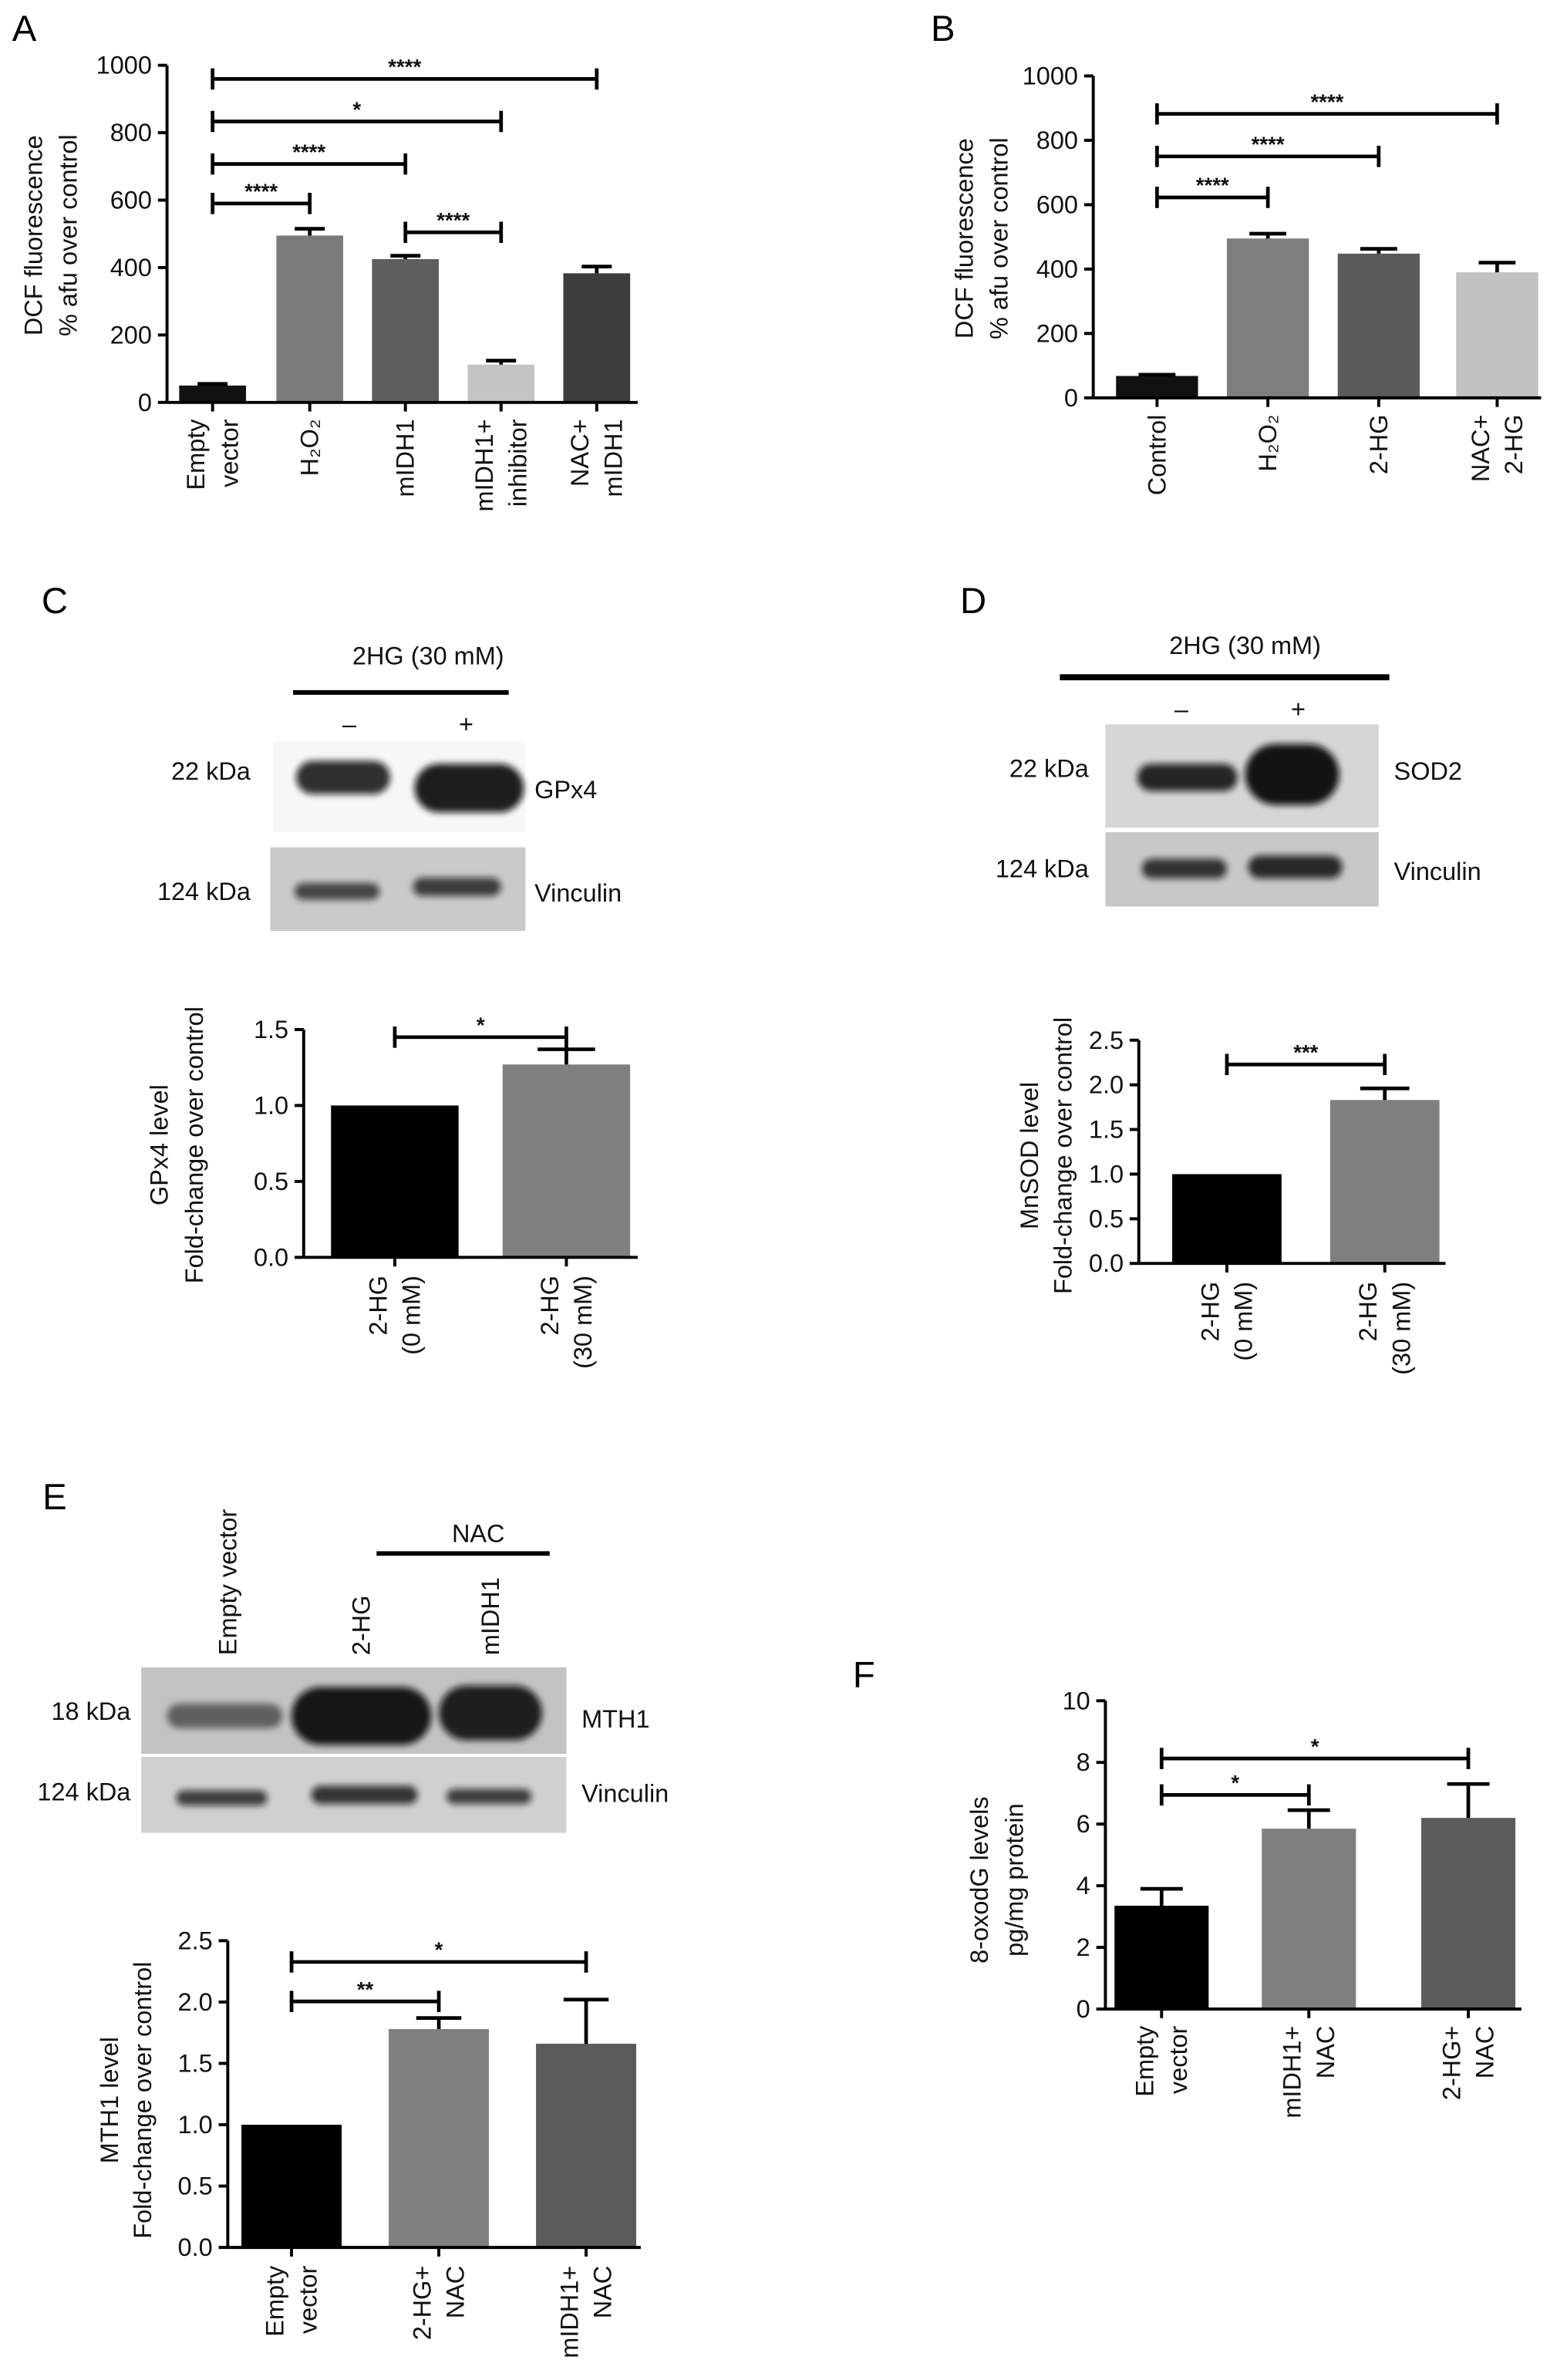 The image size is (1567, 2380). Describe the element at coordinates (109, 2100) in the screenshot. I see `y-axis-label: MTH1 level` at that location.